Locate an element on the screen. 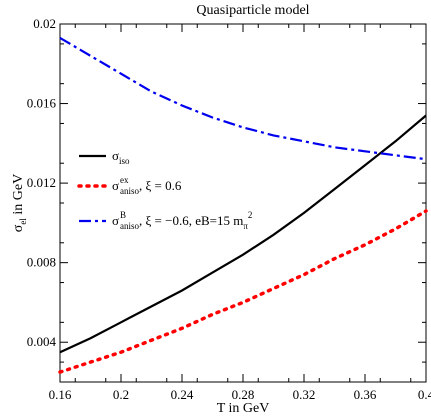 The height and width of the screenshot is (417, 431). x-tick-label: 0.16 is located at coordinates (60, 394).